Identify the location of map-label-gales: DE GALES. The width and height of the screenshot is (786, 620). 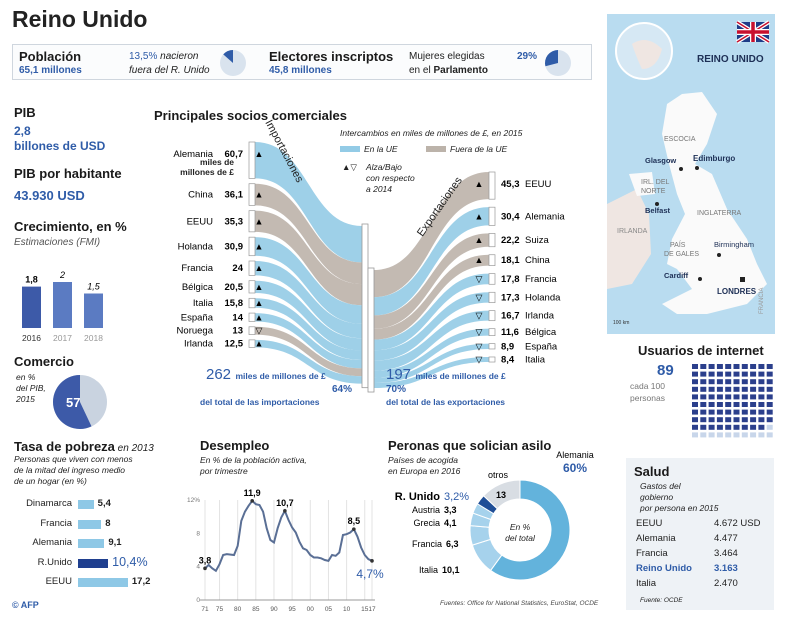
(682, 254).